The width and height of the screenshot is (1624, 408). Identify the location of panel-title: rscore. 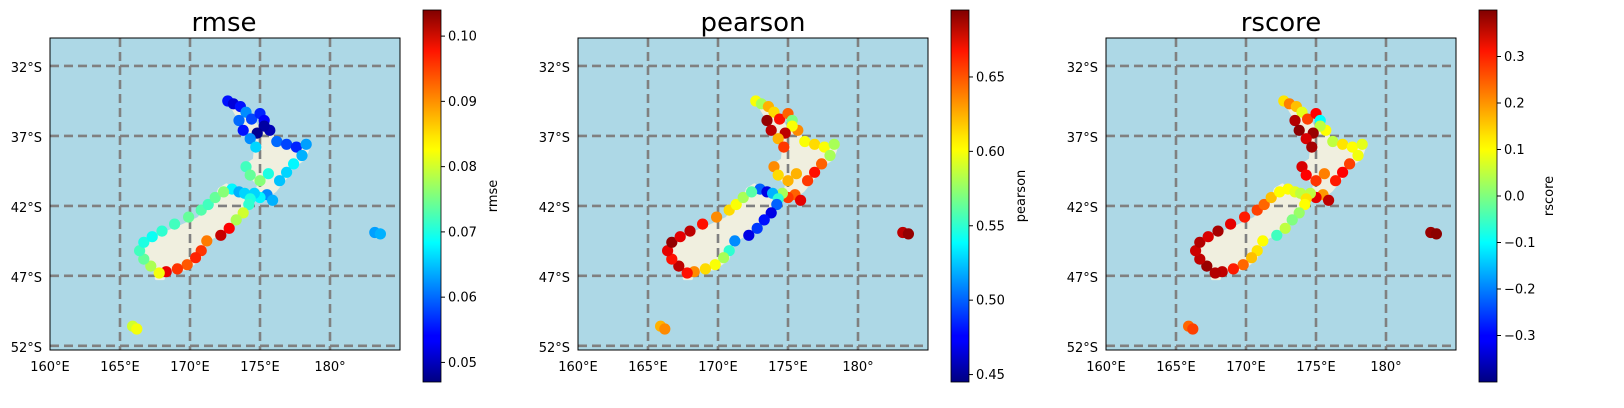
(1281, 23).